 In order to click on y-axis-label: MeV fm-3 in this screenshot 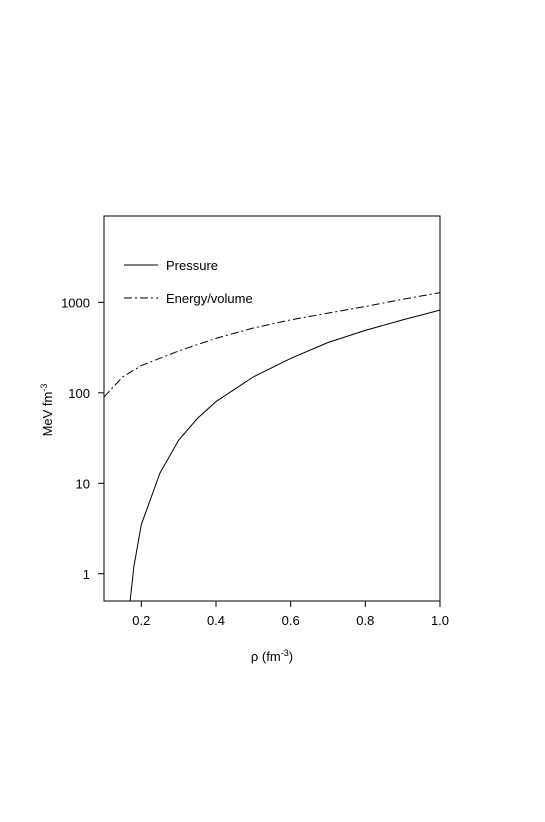, I will do `click(47, 410)`.